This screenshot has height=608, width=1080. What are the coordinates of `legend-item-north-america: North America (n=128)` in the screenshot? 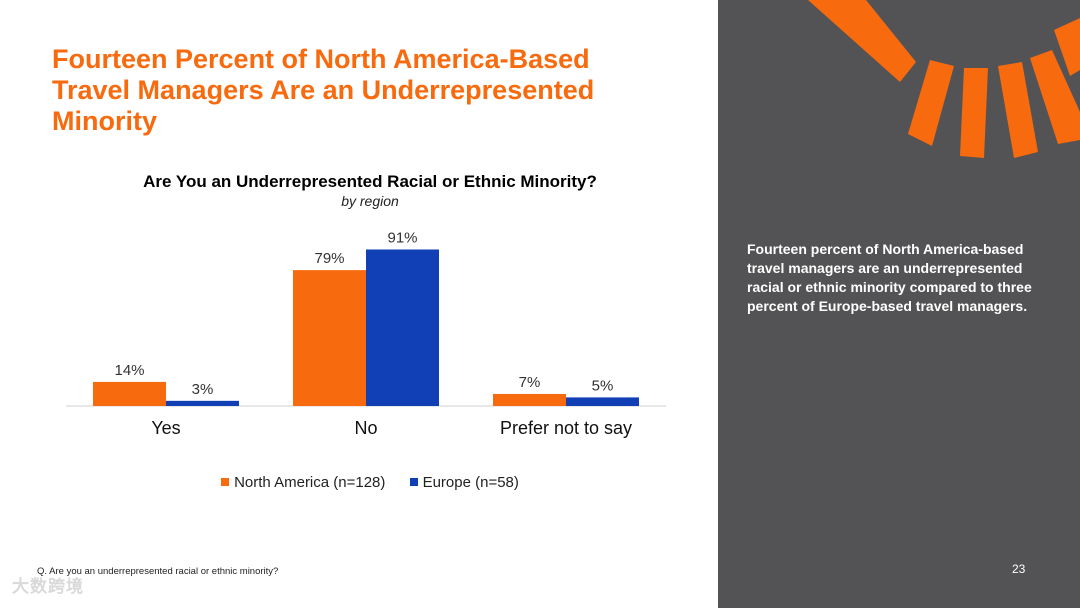 It's located at (303, 482).